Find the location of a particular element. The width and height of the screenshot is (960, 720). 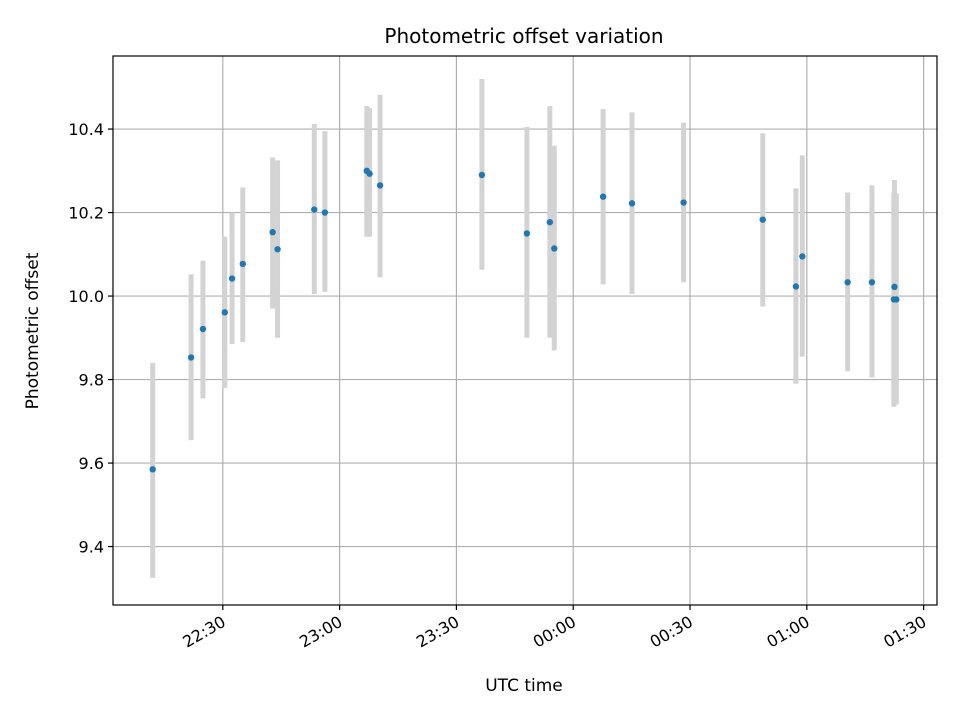

y-tick-label: 10.4 is located at coordinates (86, 129).